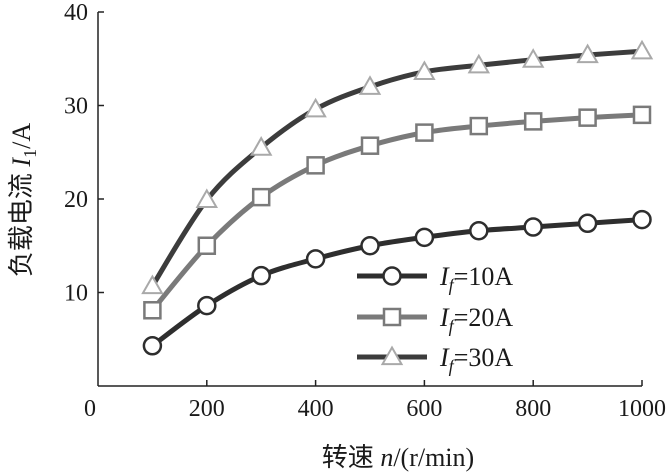  Describe the element at coordinates (316, 409) in the screenshot. I see `x-tick-label: 400` at that location.